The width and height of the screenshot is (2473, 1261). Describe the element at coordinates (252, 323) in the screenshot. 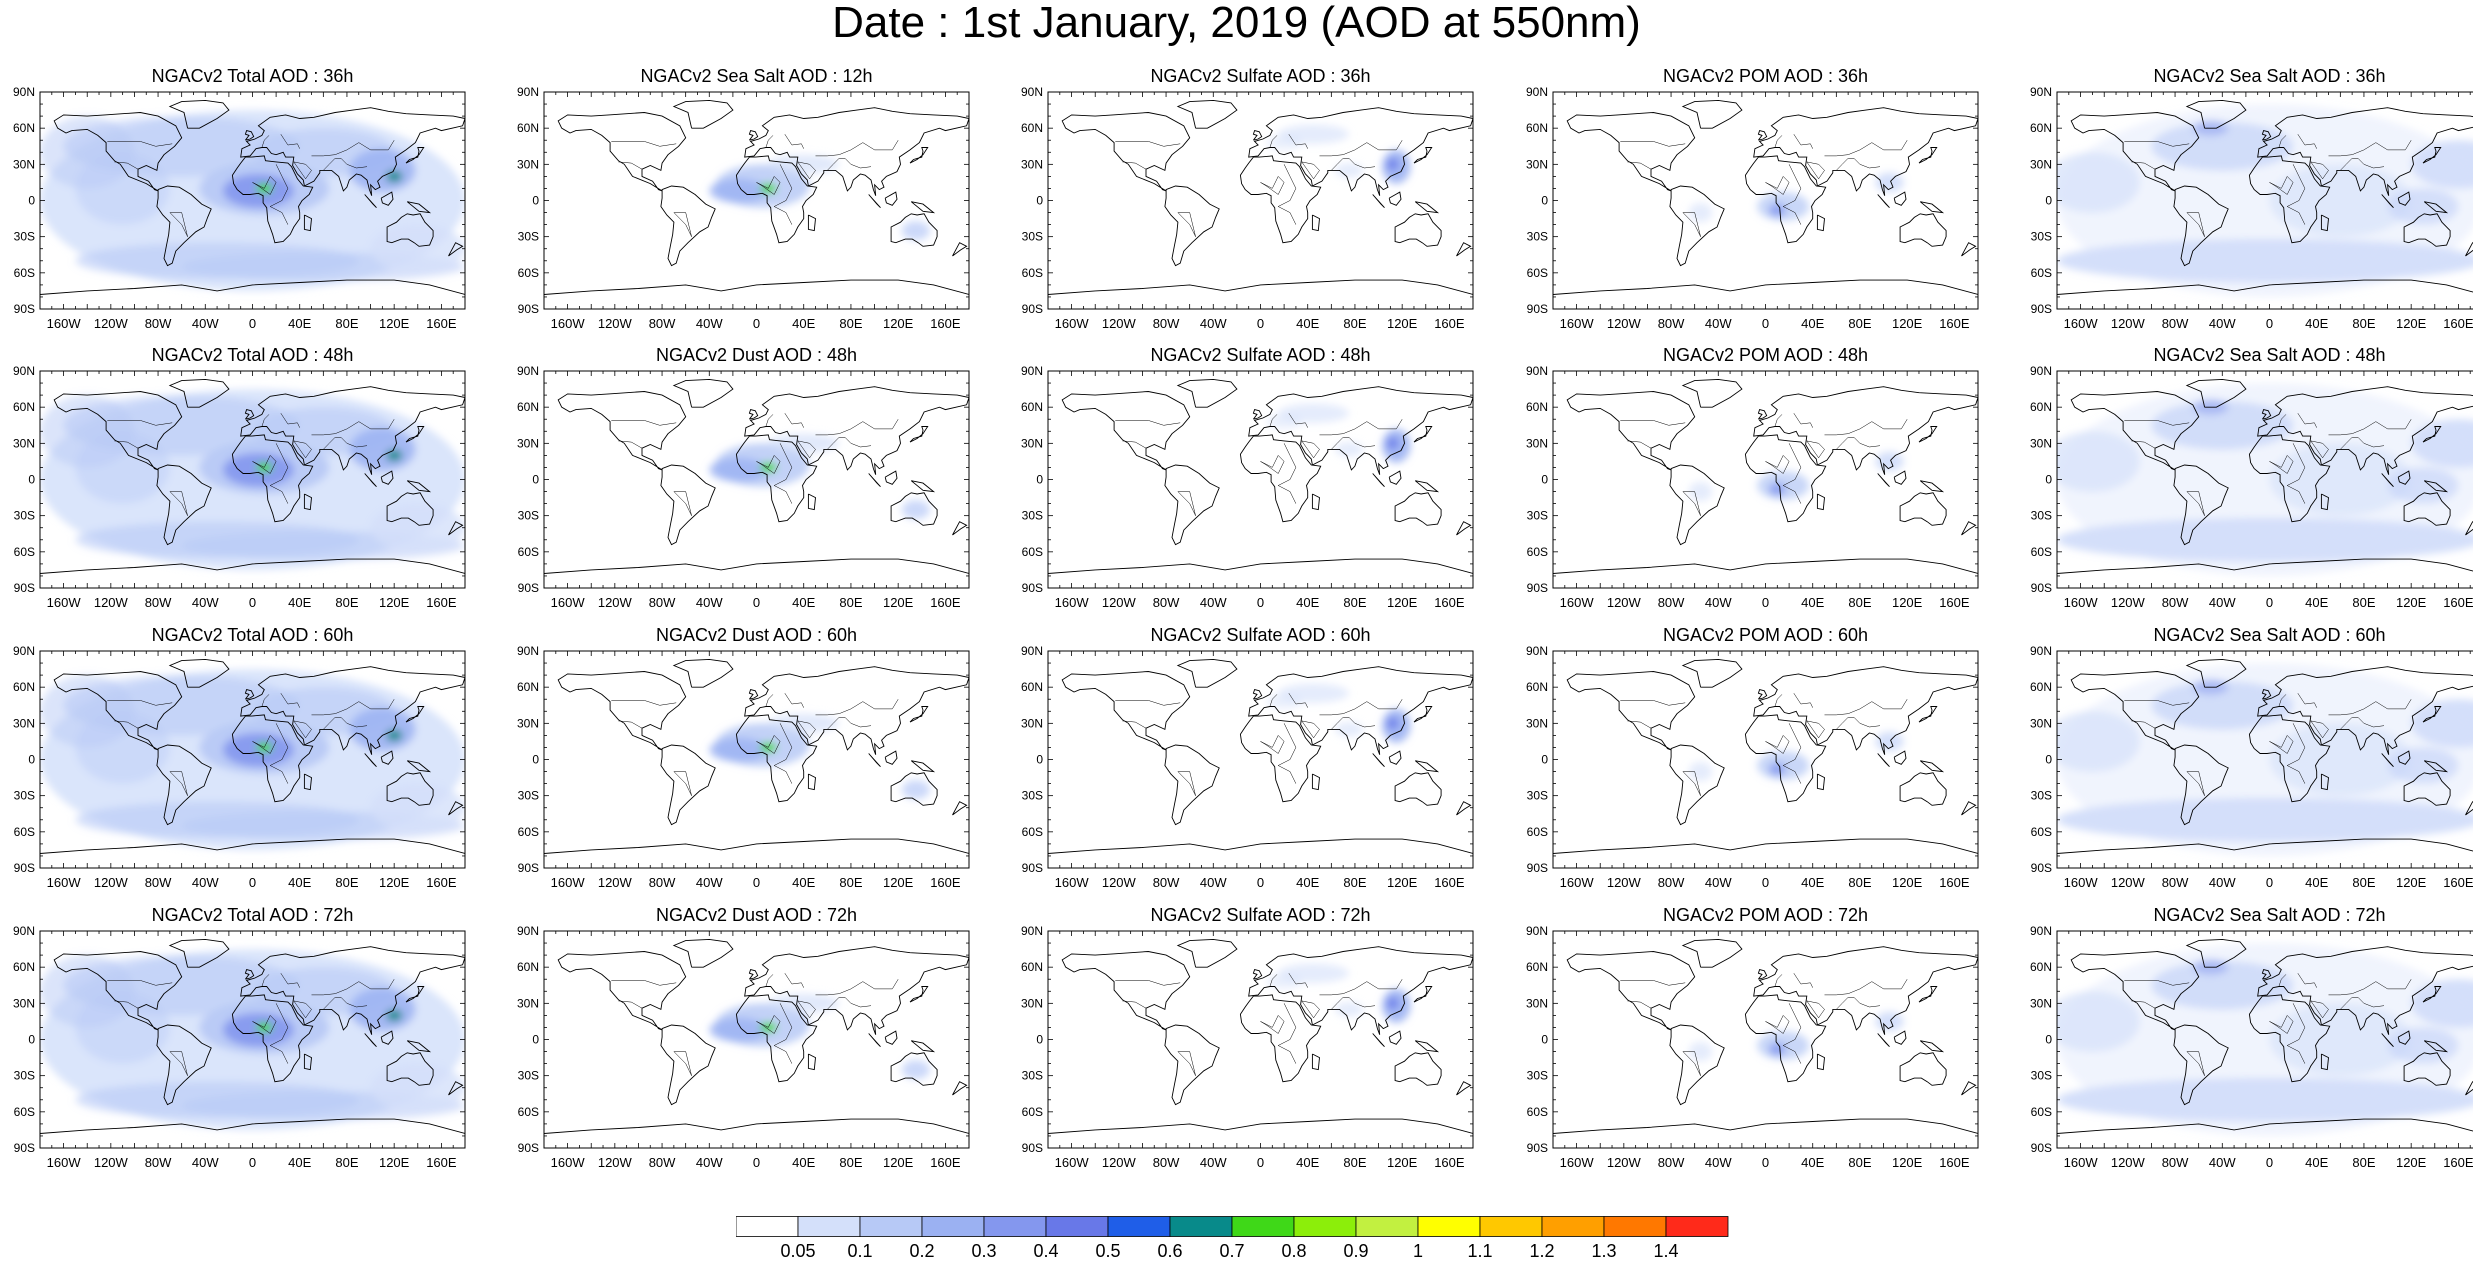

I see `lon-label: 0` at that location.